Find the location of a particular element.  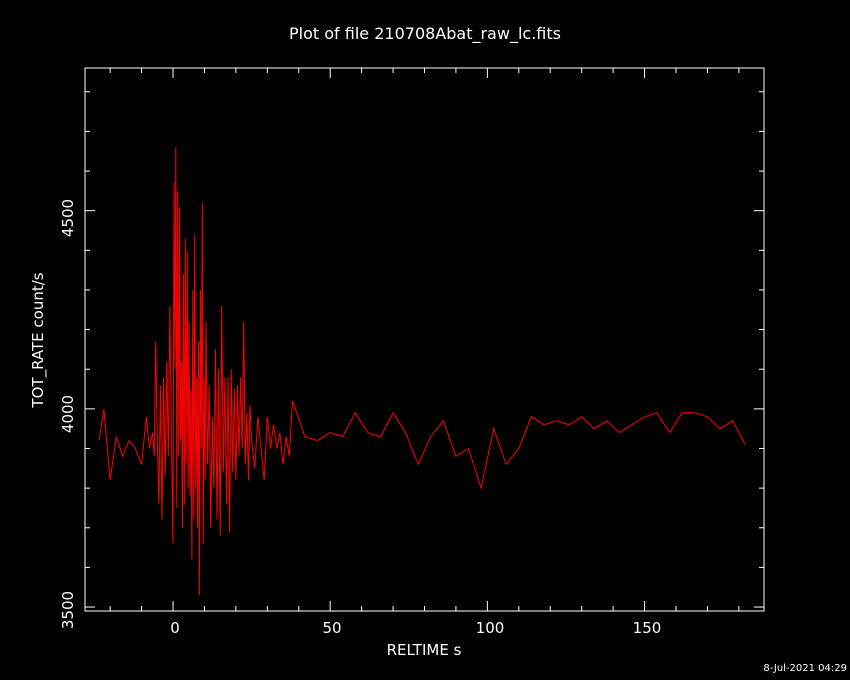

y-tick-label: 4500 is located at coordinates (68, 218).